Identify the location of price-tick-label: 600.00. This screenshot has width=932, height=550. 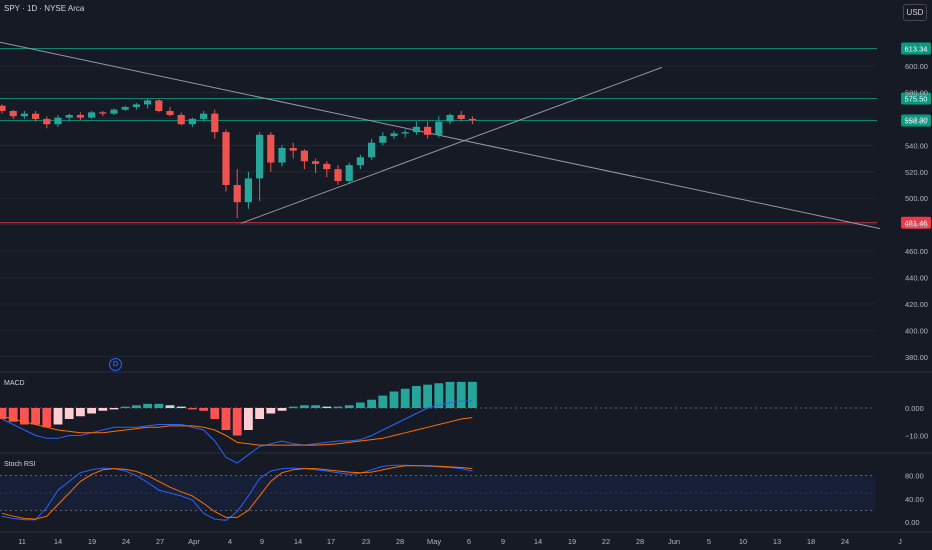
(916, 66).